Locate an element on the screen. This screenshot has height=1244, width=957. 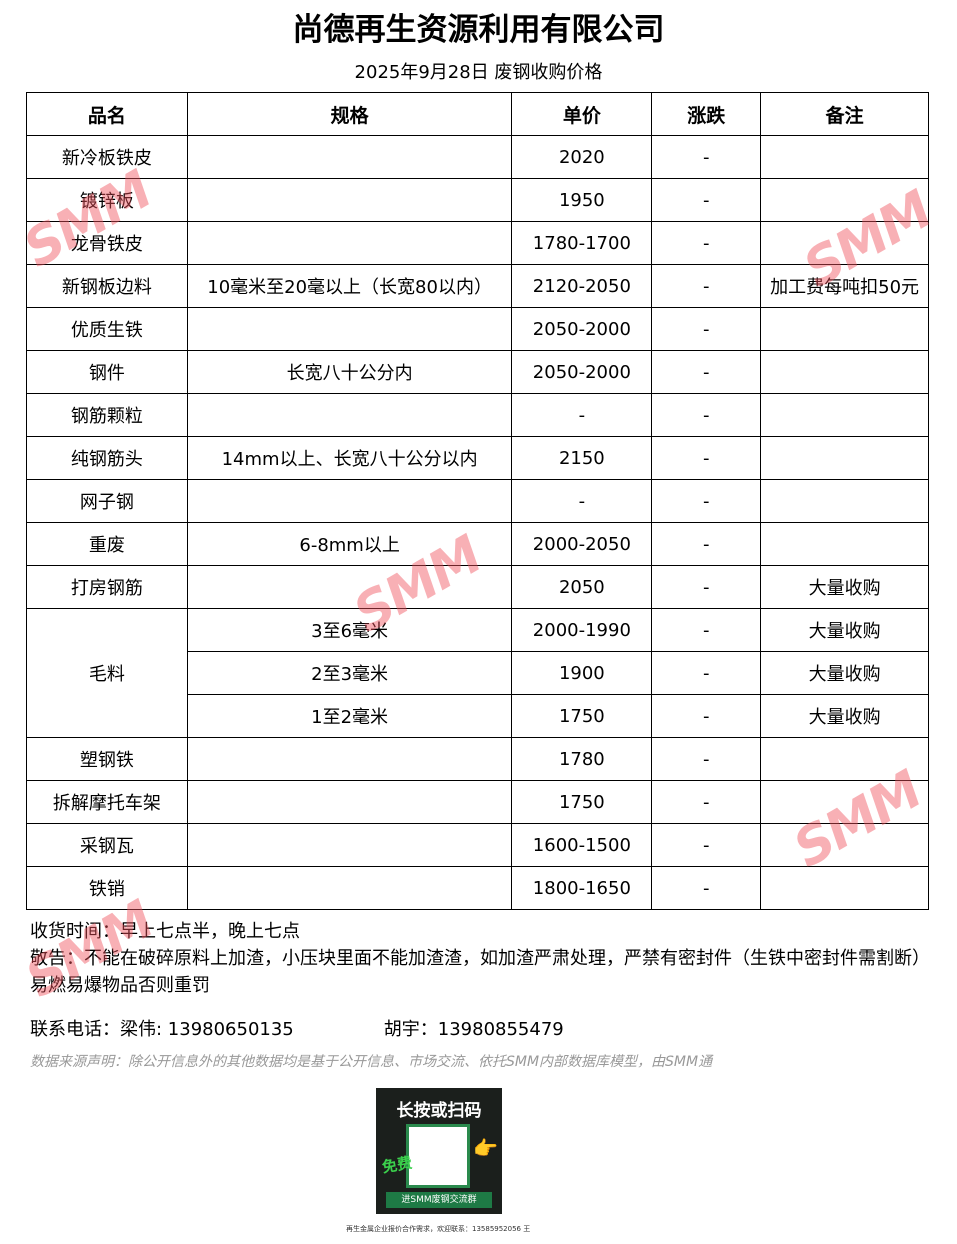
receiving-hours: 收货时间：早上七点半，晚上七点 is located at coordinates (165, 931).